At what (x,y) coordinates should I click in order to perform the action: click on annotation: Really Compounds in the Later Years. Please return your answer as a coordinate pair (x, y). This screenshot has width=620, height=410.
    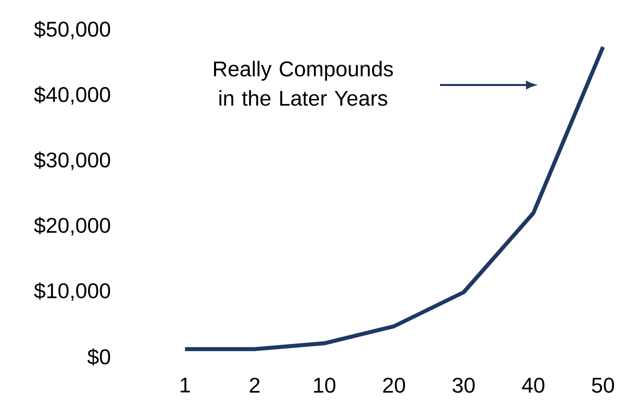
    Looking at the image, I should click on (303, 83).